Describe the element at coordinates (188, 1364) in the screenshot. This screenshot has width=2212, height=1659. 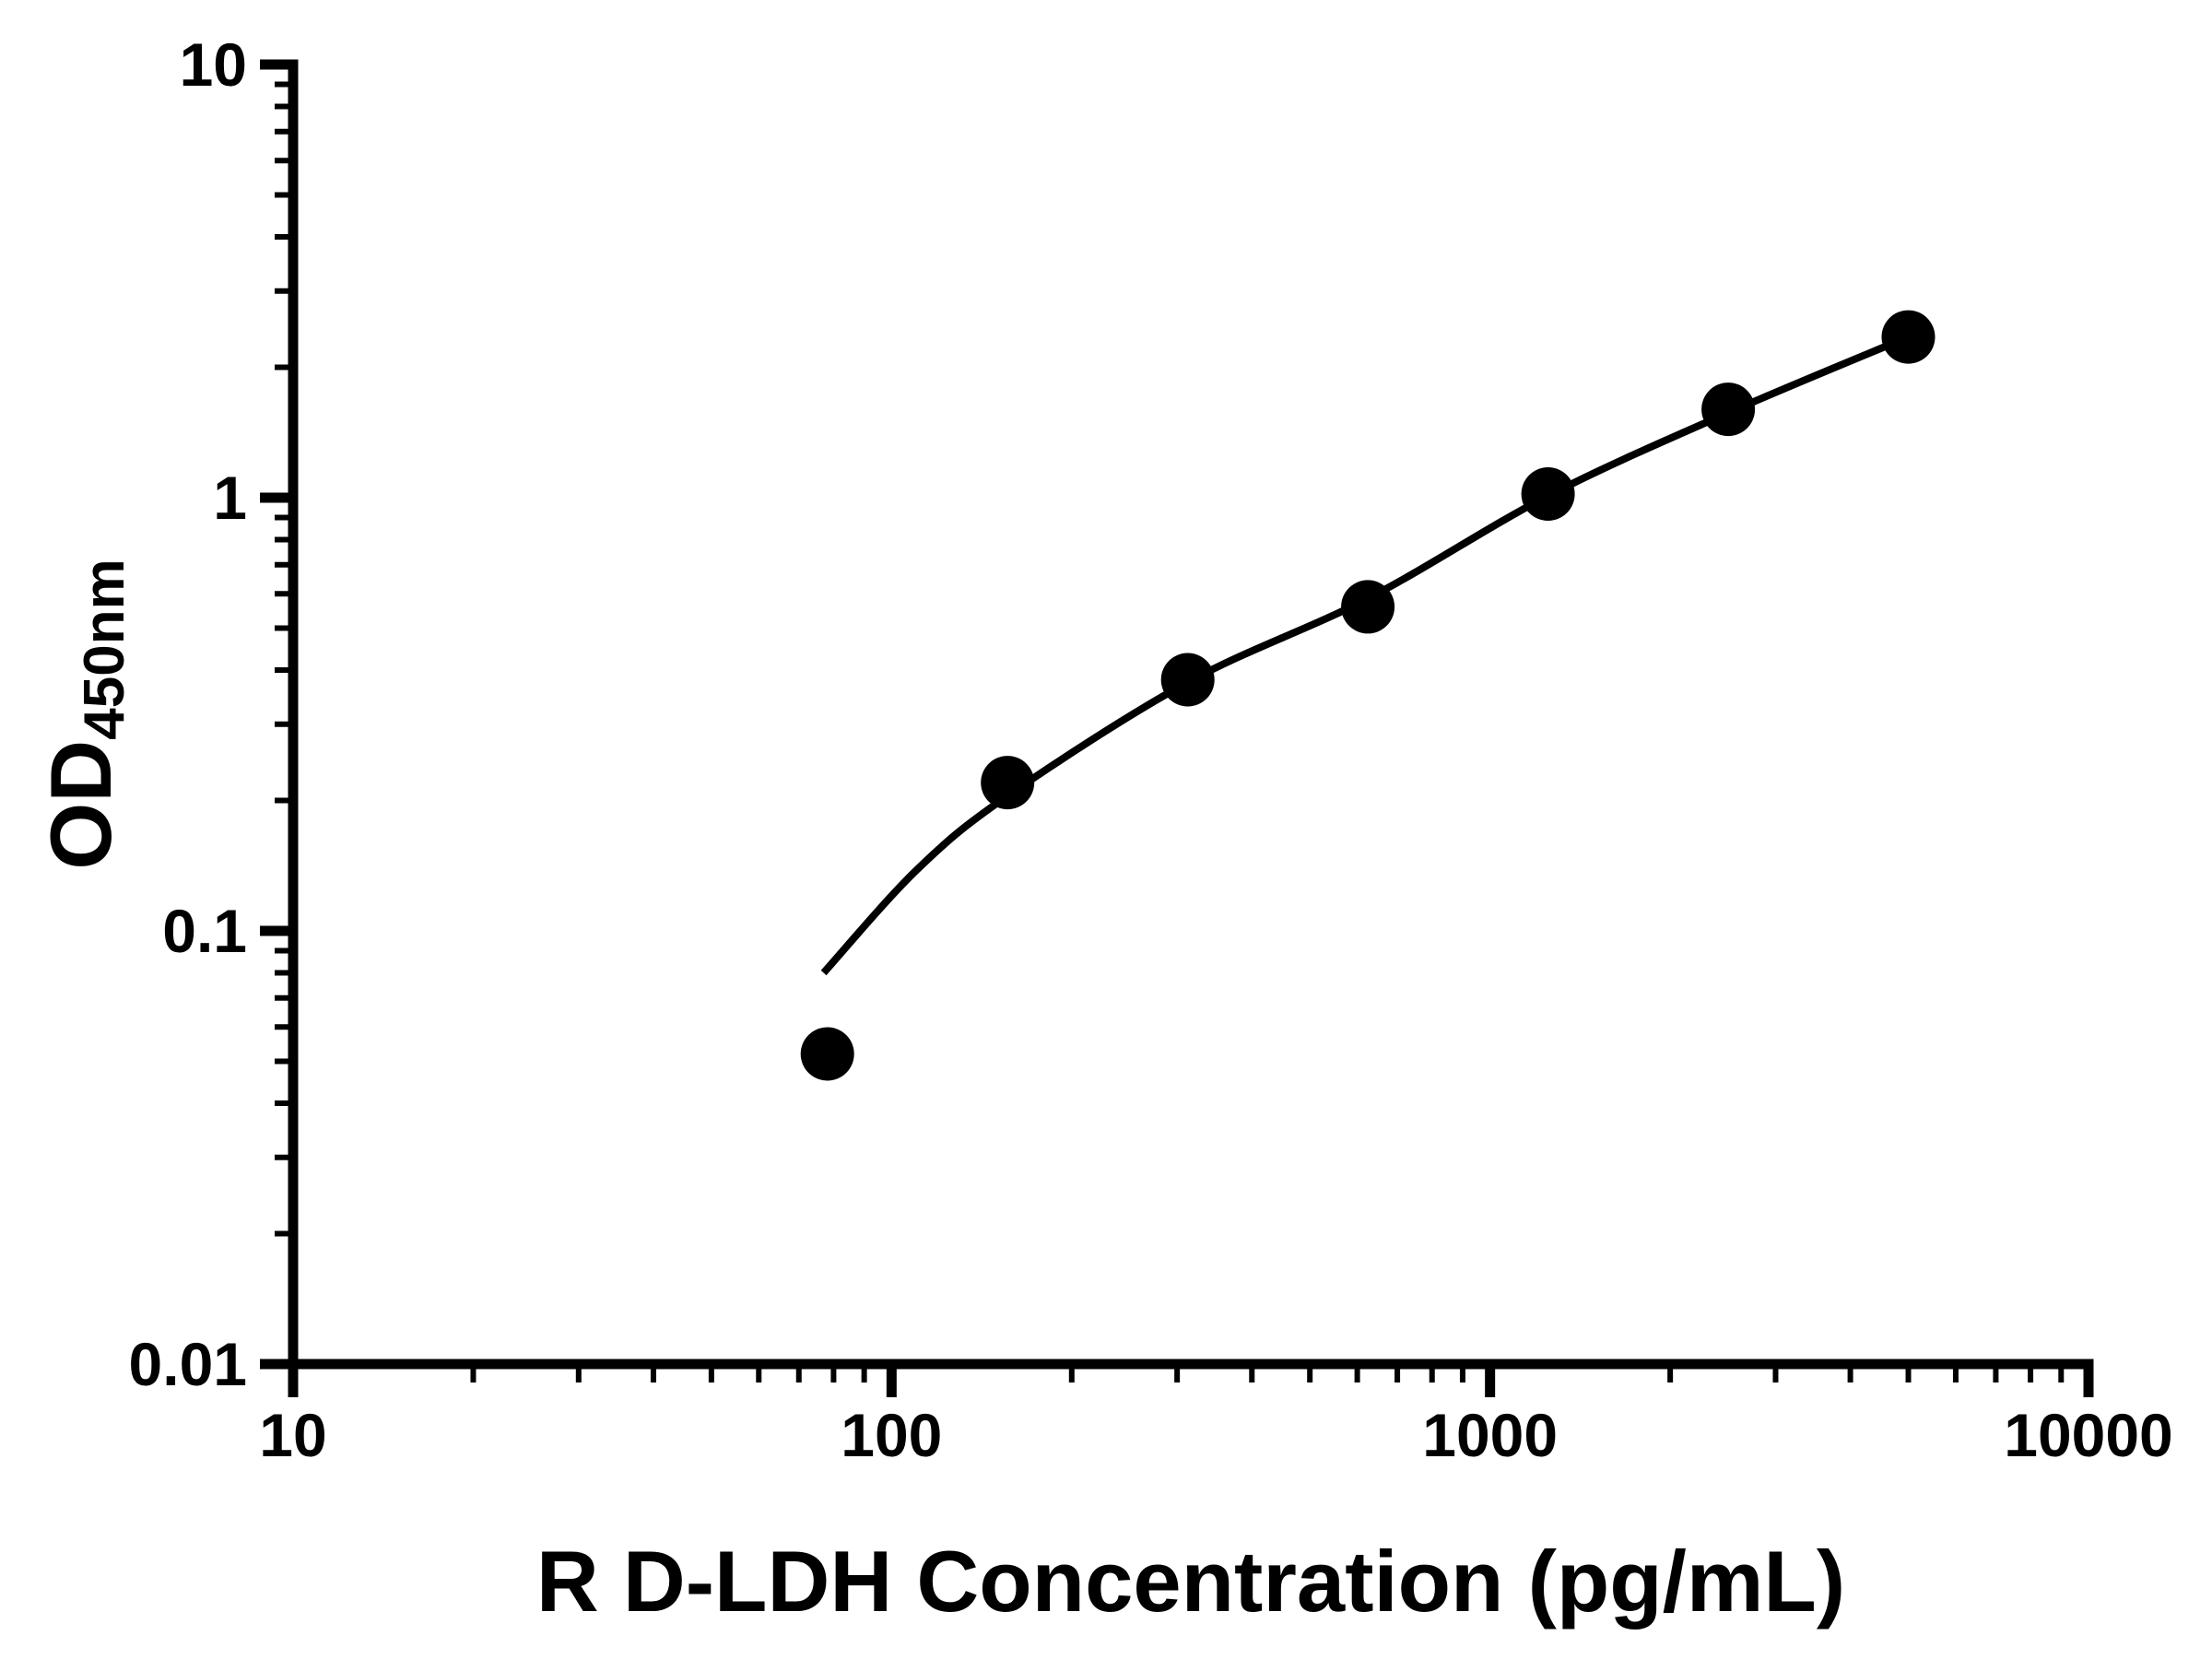
I see `y-axis-tick-label: 0.01` at that location.